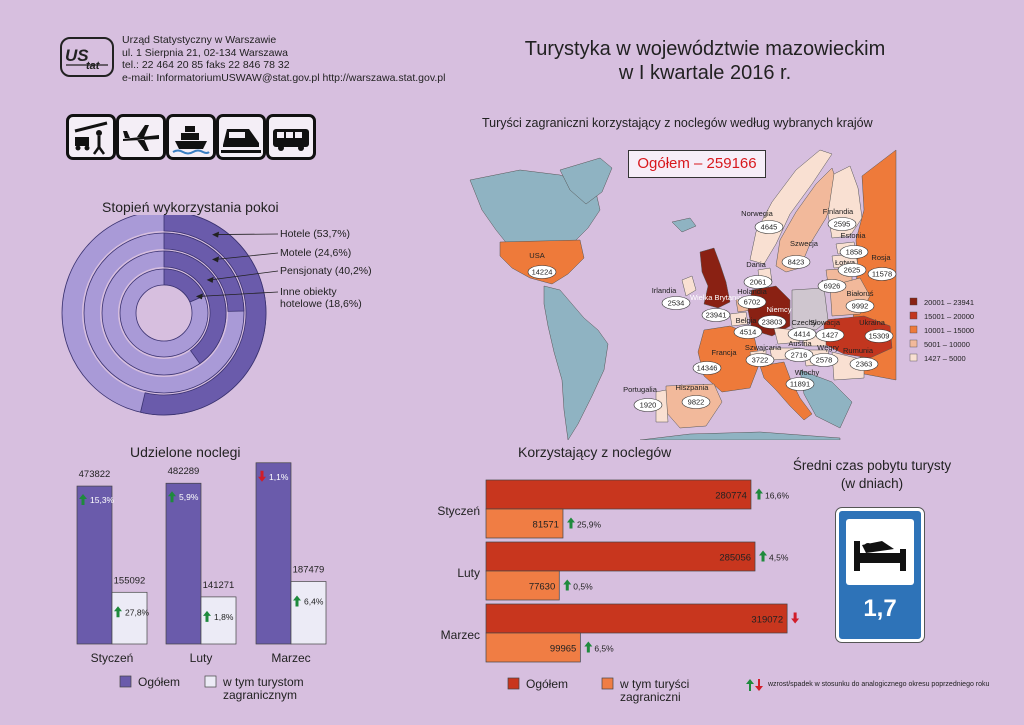  I want to click on guests-value-label: 99965, so click(563, 649).